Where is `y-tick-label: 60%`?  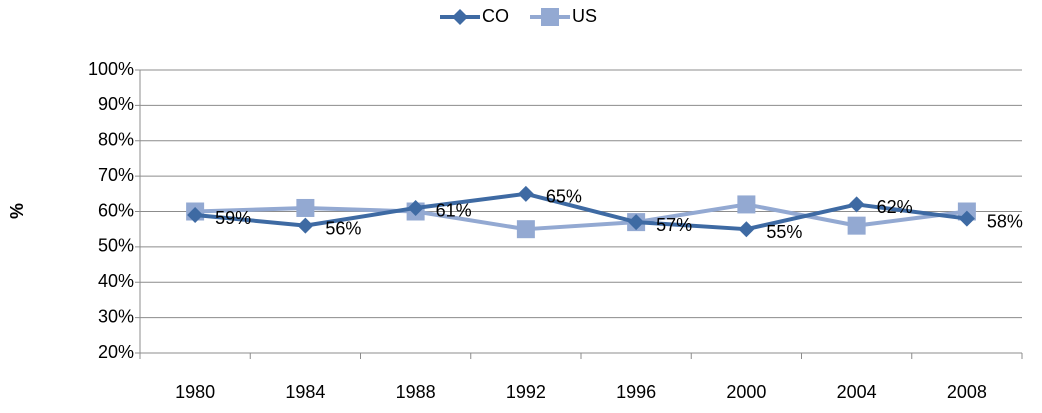 y-tick-label: 60% is located at coordinates (116, 210).